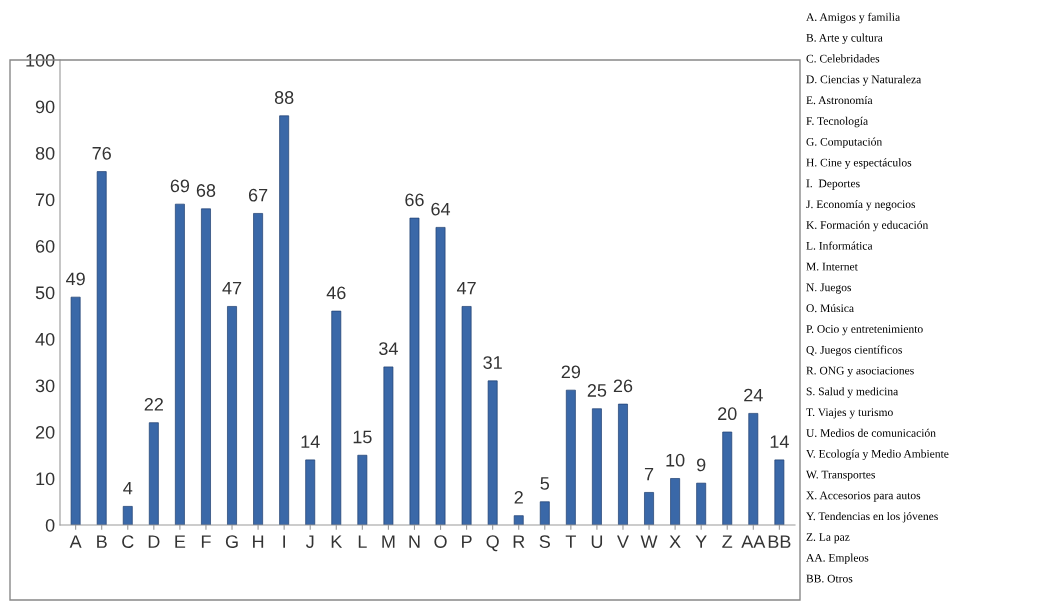  I want to click on y-tick-label: 90, so click(45, 107).